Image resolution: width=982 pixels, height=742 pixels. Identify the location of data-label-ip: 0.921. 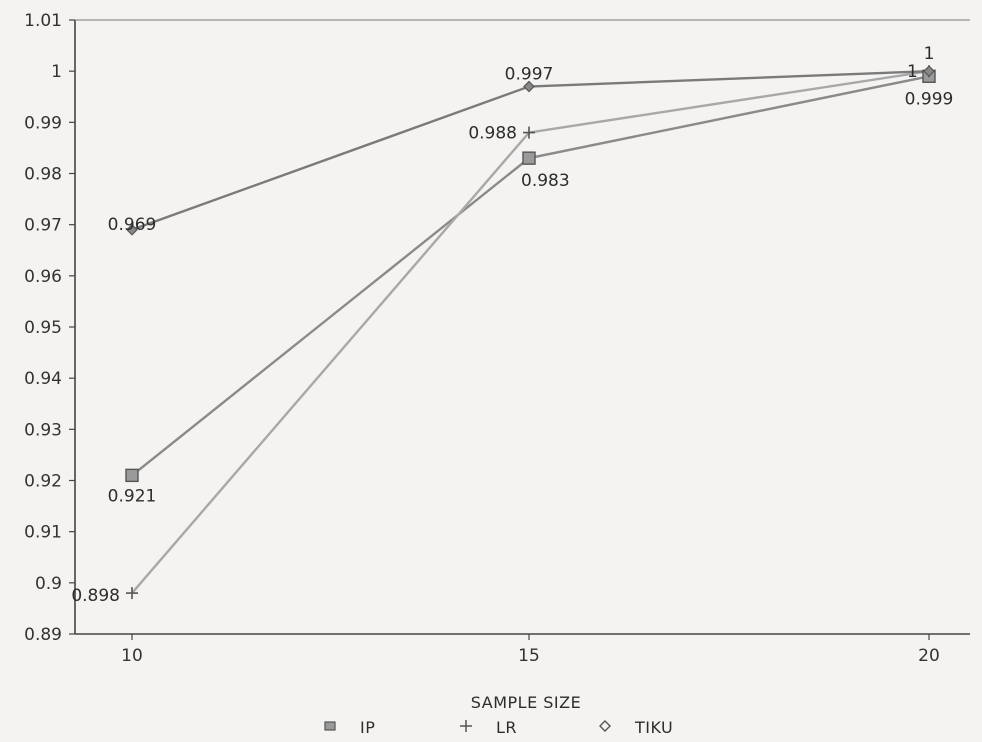
(132, 496).